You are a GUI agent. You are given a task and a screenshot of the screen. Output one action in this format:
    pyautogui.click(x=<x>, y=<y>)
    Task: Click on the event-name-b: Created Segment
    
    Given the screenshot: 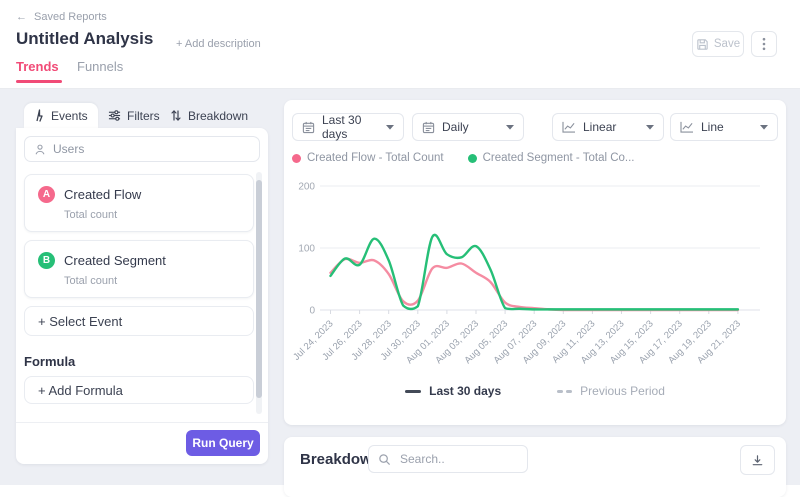 What is the action you would take?
    pyautogui.click(x=115, y=260)
    